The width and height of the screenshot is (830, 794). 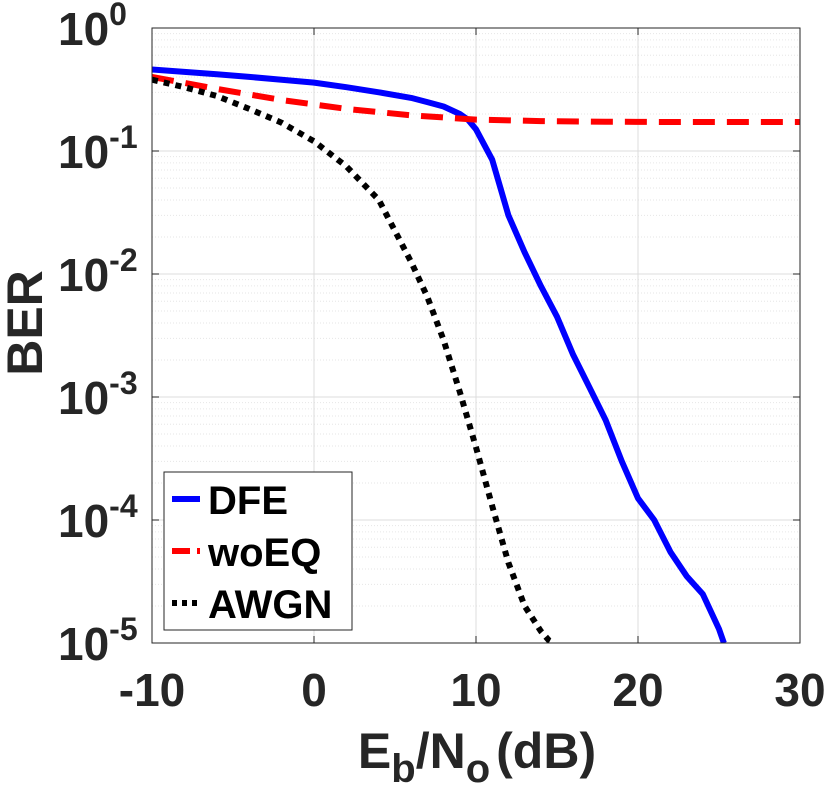 I want to click on x-axis-label-main: E, so click(x=374, y=751).